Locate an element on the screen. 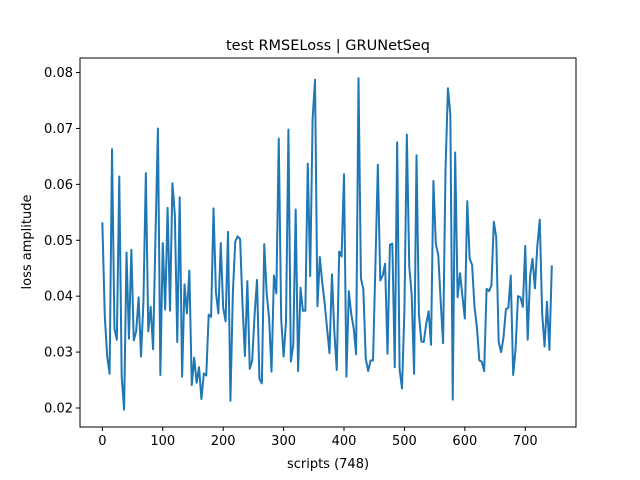 Image resolution: width=640 pixels, height=480 pixels. x-tick-label: 700 is located at coordinates (525, 441).